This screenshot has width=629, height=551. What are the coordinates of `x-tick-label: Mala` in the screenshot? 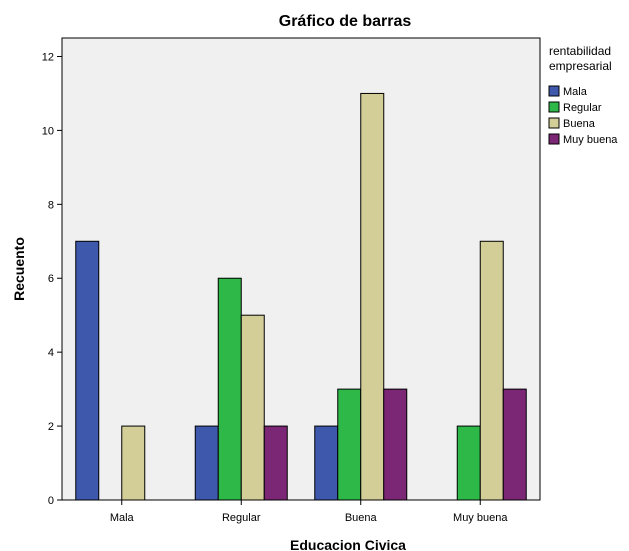 It's located at (122, 518).